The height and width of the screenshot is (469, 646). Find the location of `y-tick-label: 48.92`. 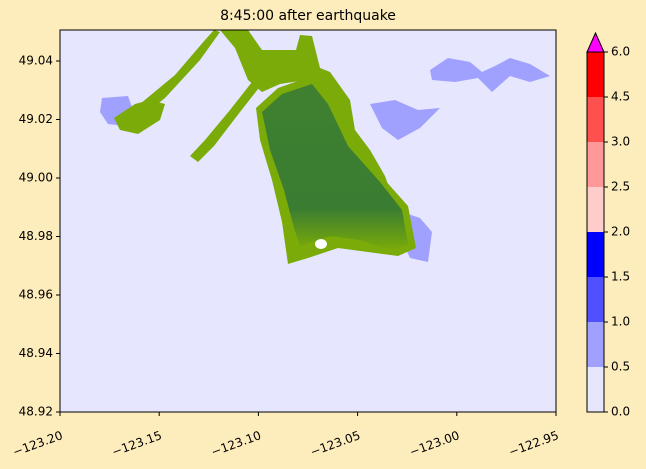

y-tick-label: 48.92 is located at coordinates (36, 412).